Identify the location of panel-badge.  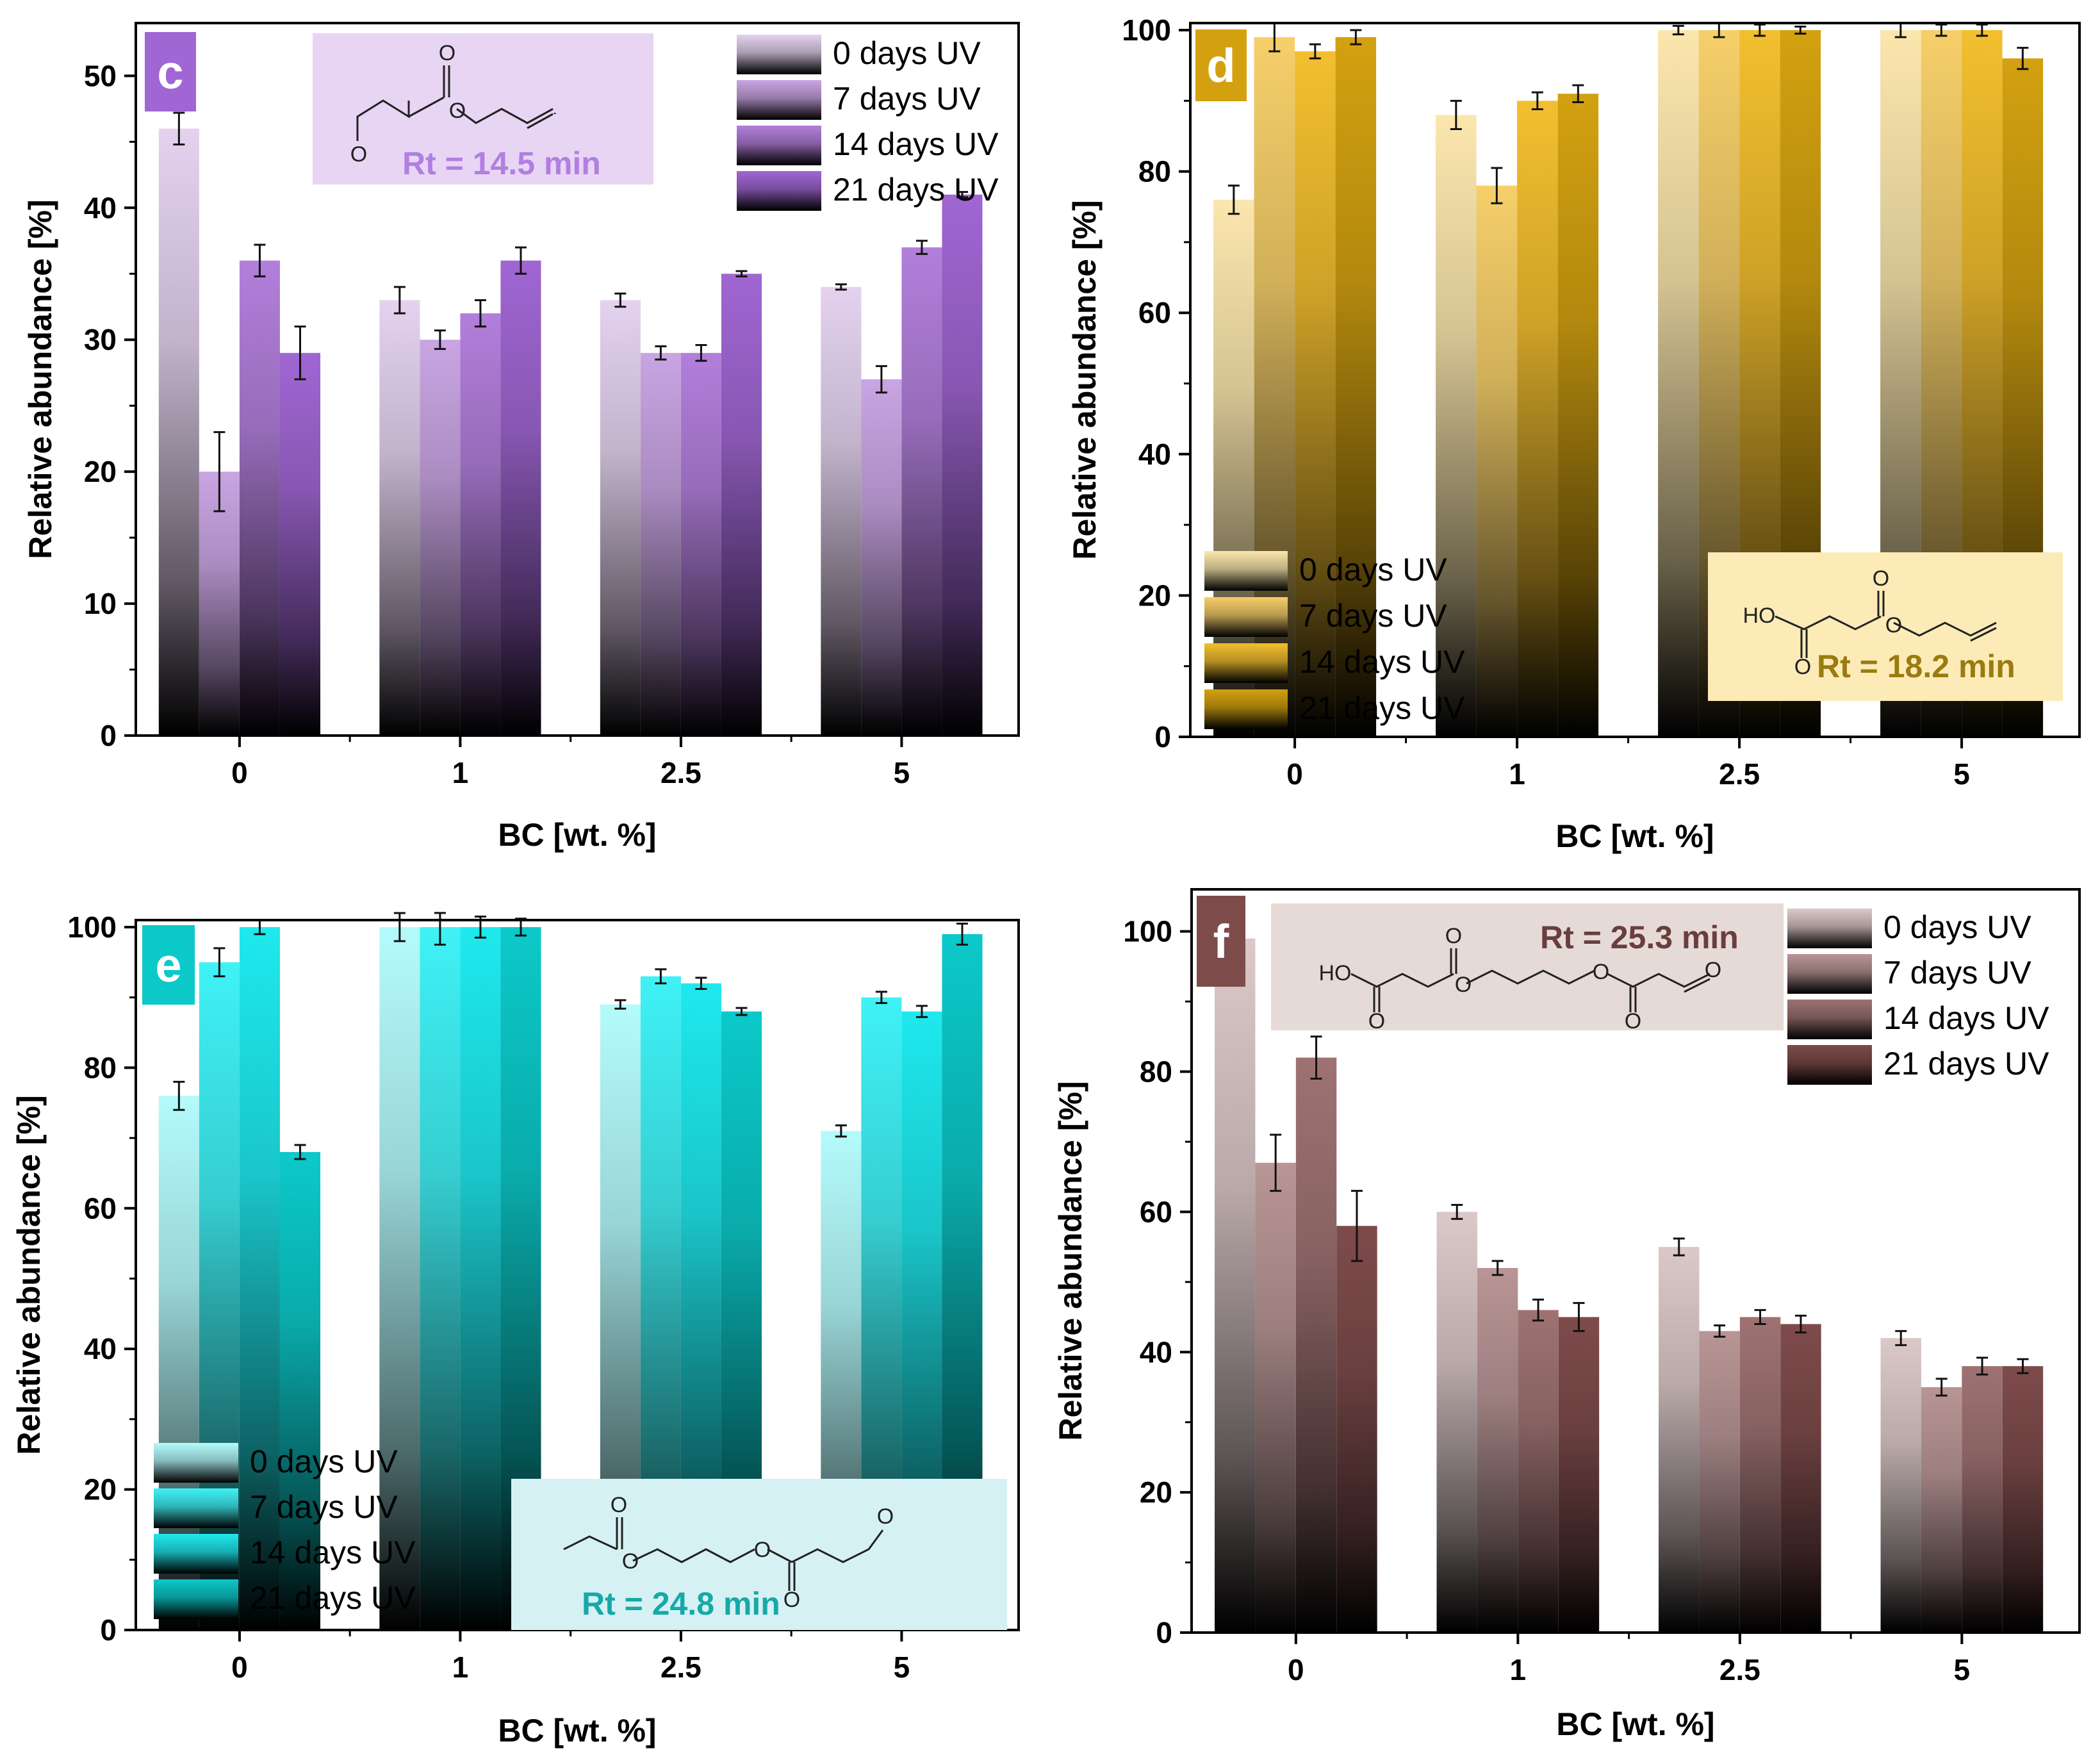
(1221, 941).